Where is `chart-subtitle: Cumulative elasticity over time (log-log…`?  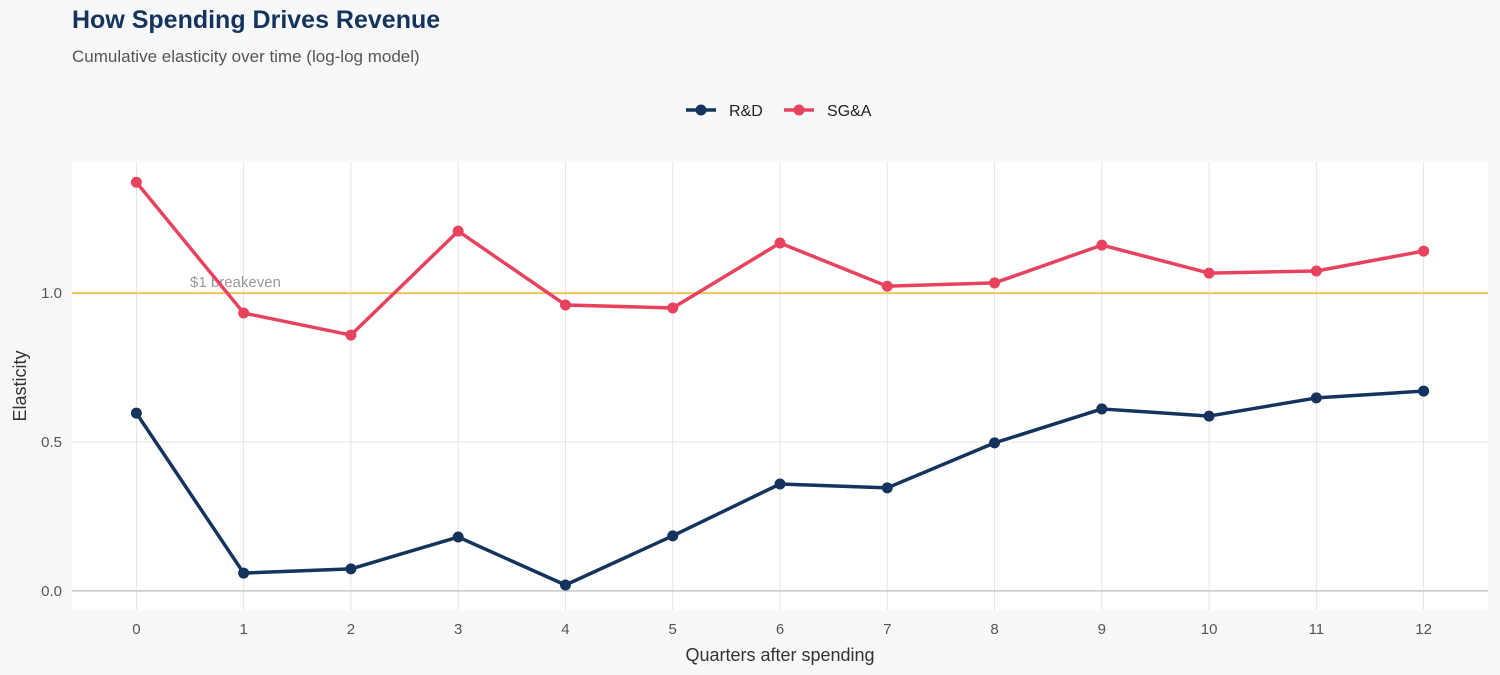 chart-subtitle: Cumulative elasticity over time (log-log… is located at coordinates (246, 56).